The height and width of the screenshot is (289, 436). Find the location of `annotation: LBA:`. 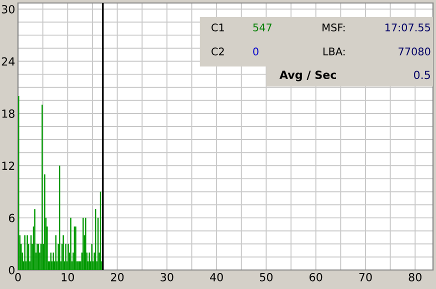

annotation: LBA: is located at coordinates (334, 52).